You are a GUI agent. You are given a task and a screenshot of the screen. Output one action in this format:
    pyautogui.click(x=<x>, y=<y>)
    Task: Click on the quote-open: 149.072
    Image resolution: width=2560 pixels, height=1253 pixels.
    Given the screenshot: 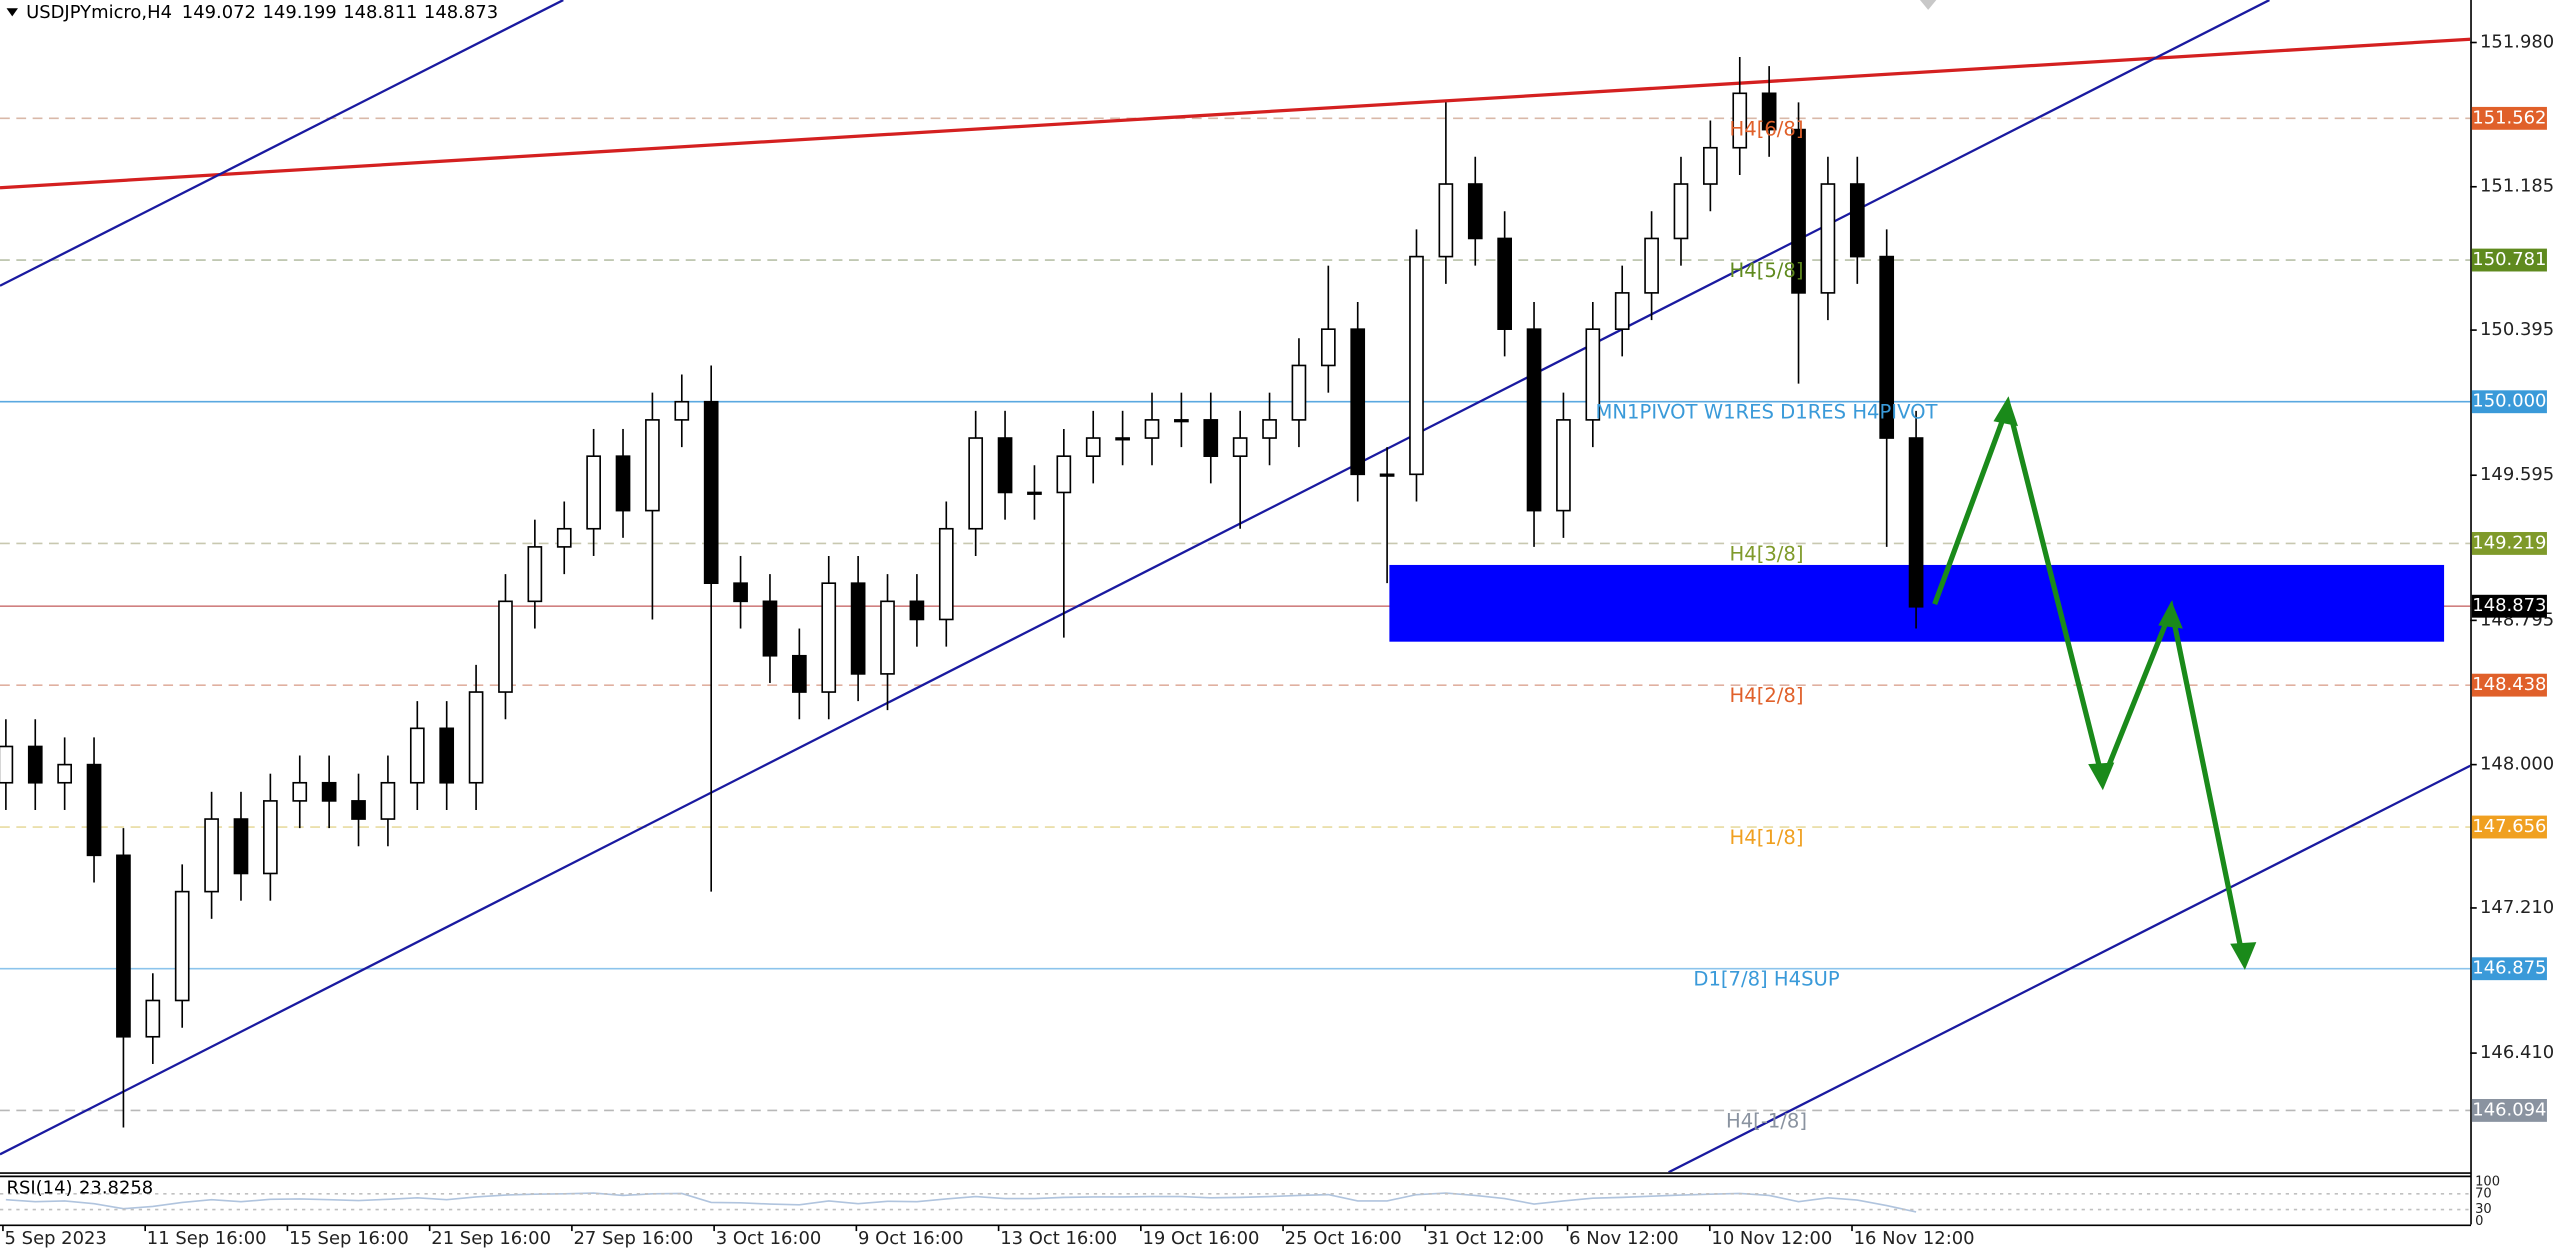 What is the action you would take?
    pyautogui.click(x=219, y=12)
    